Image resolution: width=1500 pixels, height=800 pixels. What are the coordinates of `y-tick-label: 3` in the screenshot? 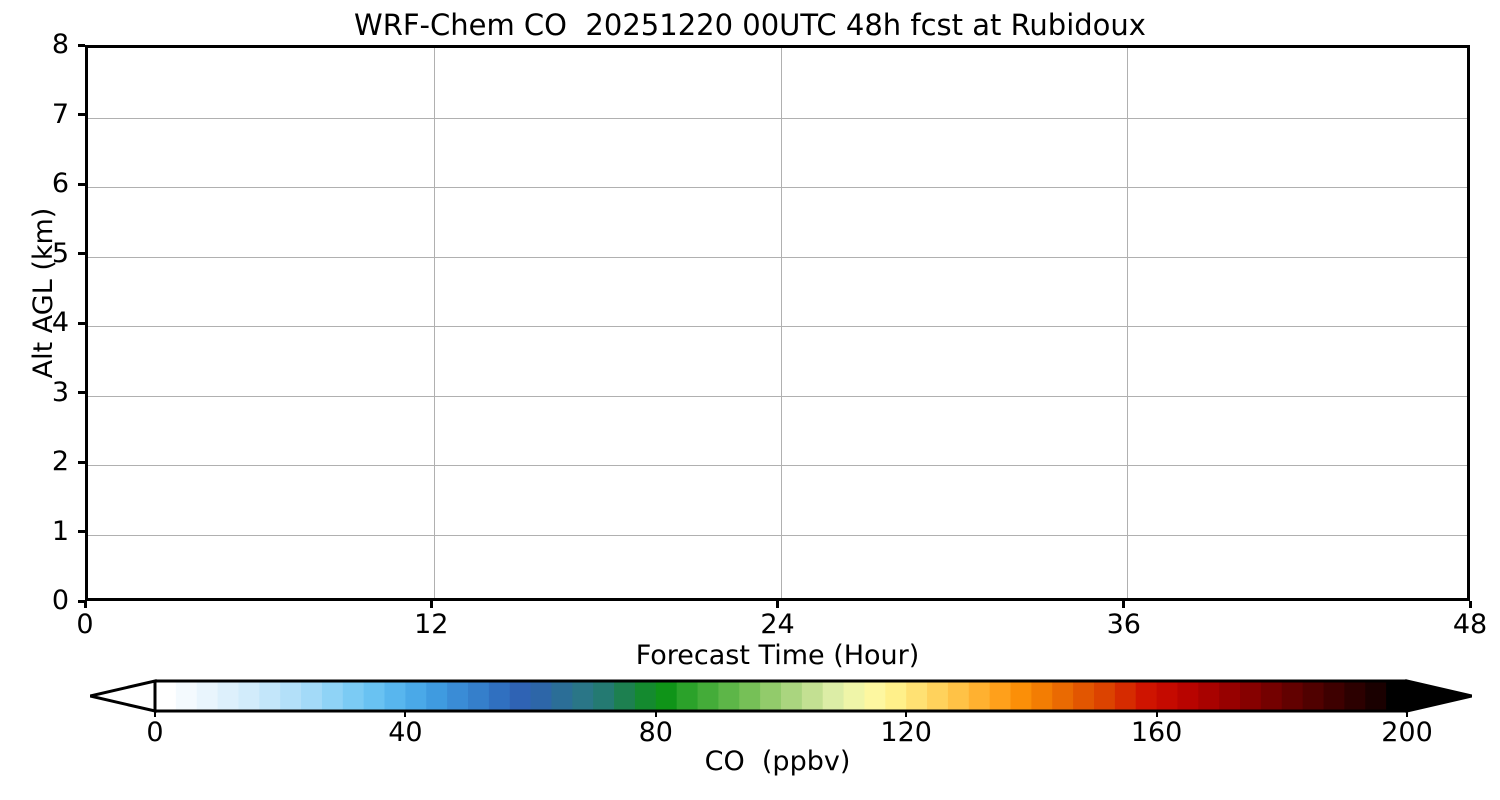 It's located at (60, 392).